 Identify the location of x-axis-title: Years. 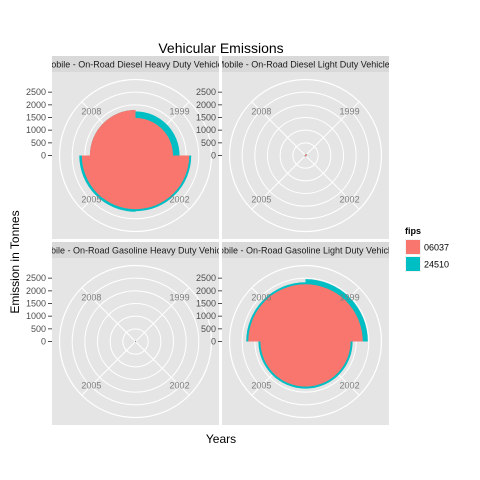
(221, 439).